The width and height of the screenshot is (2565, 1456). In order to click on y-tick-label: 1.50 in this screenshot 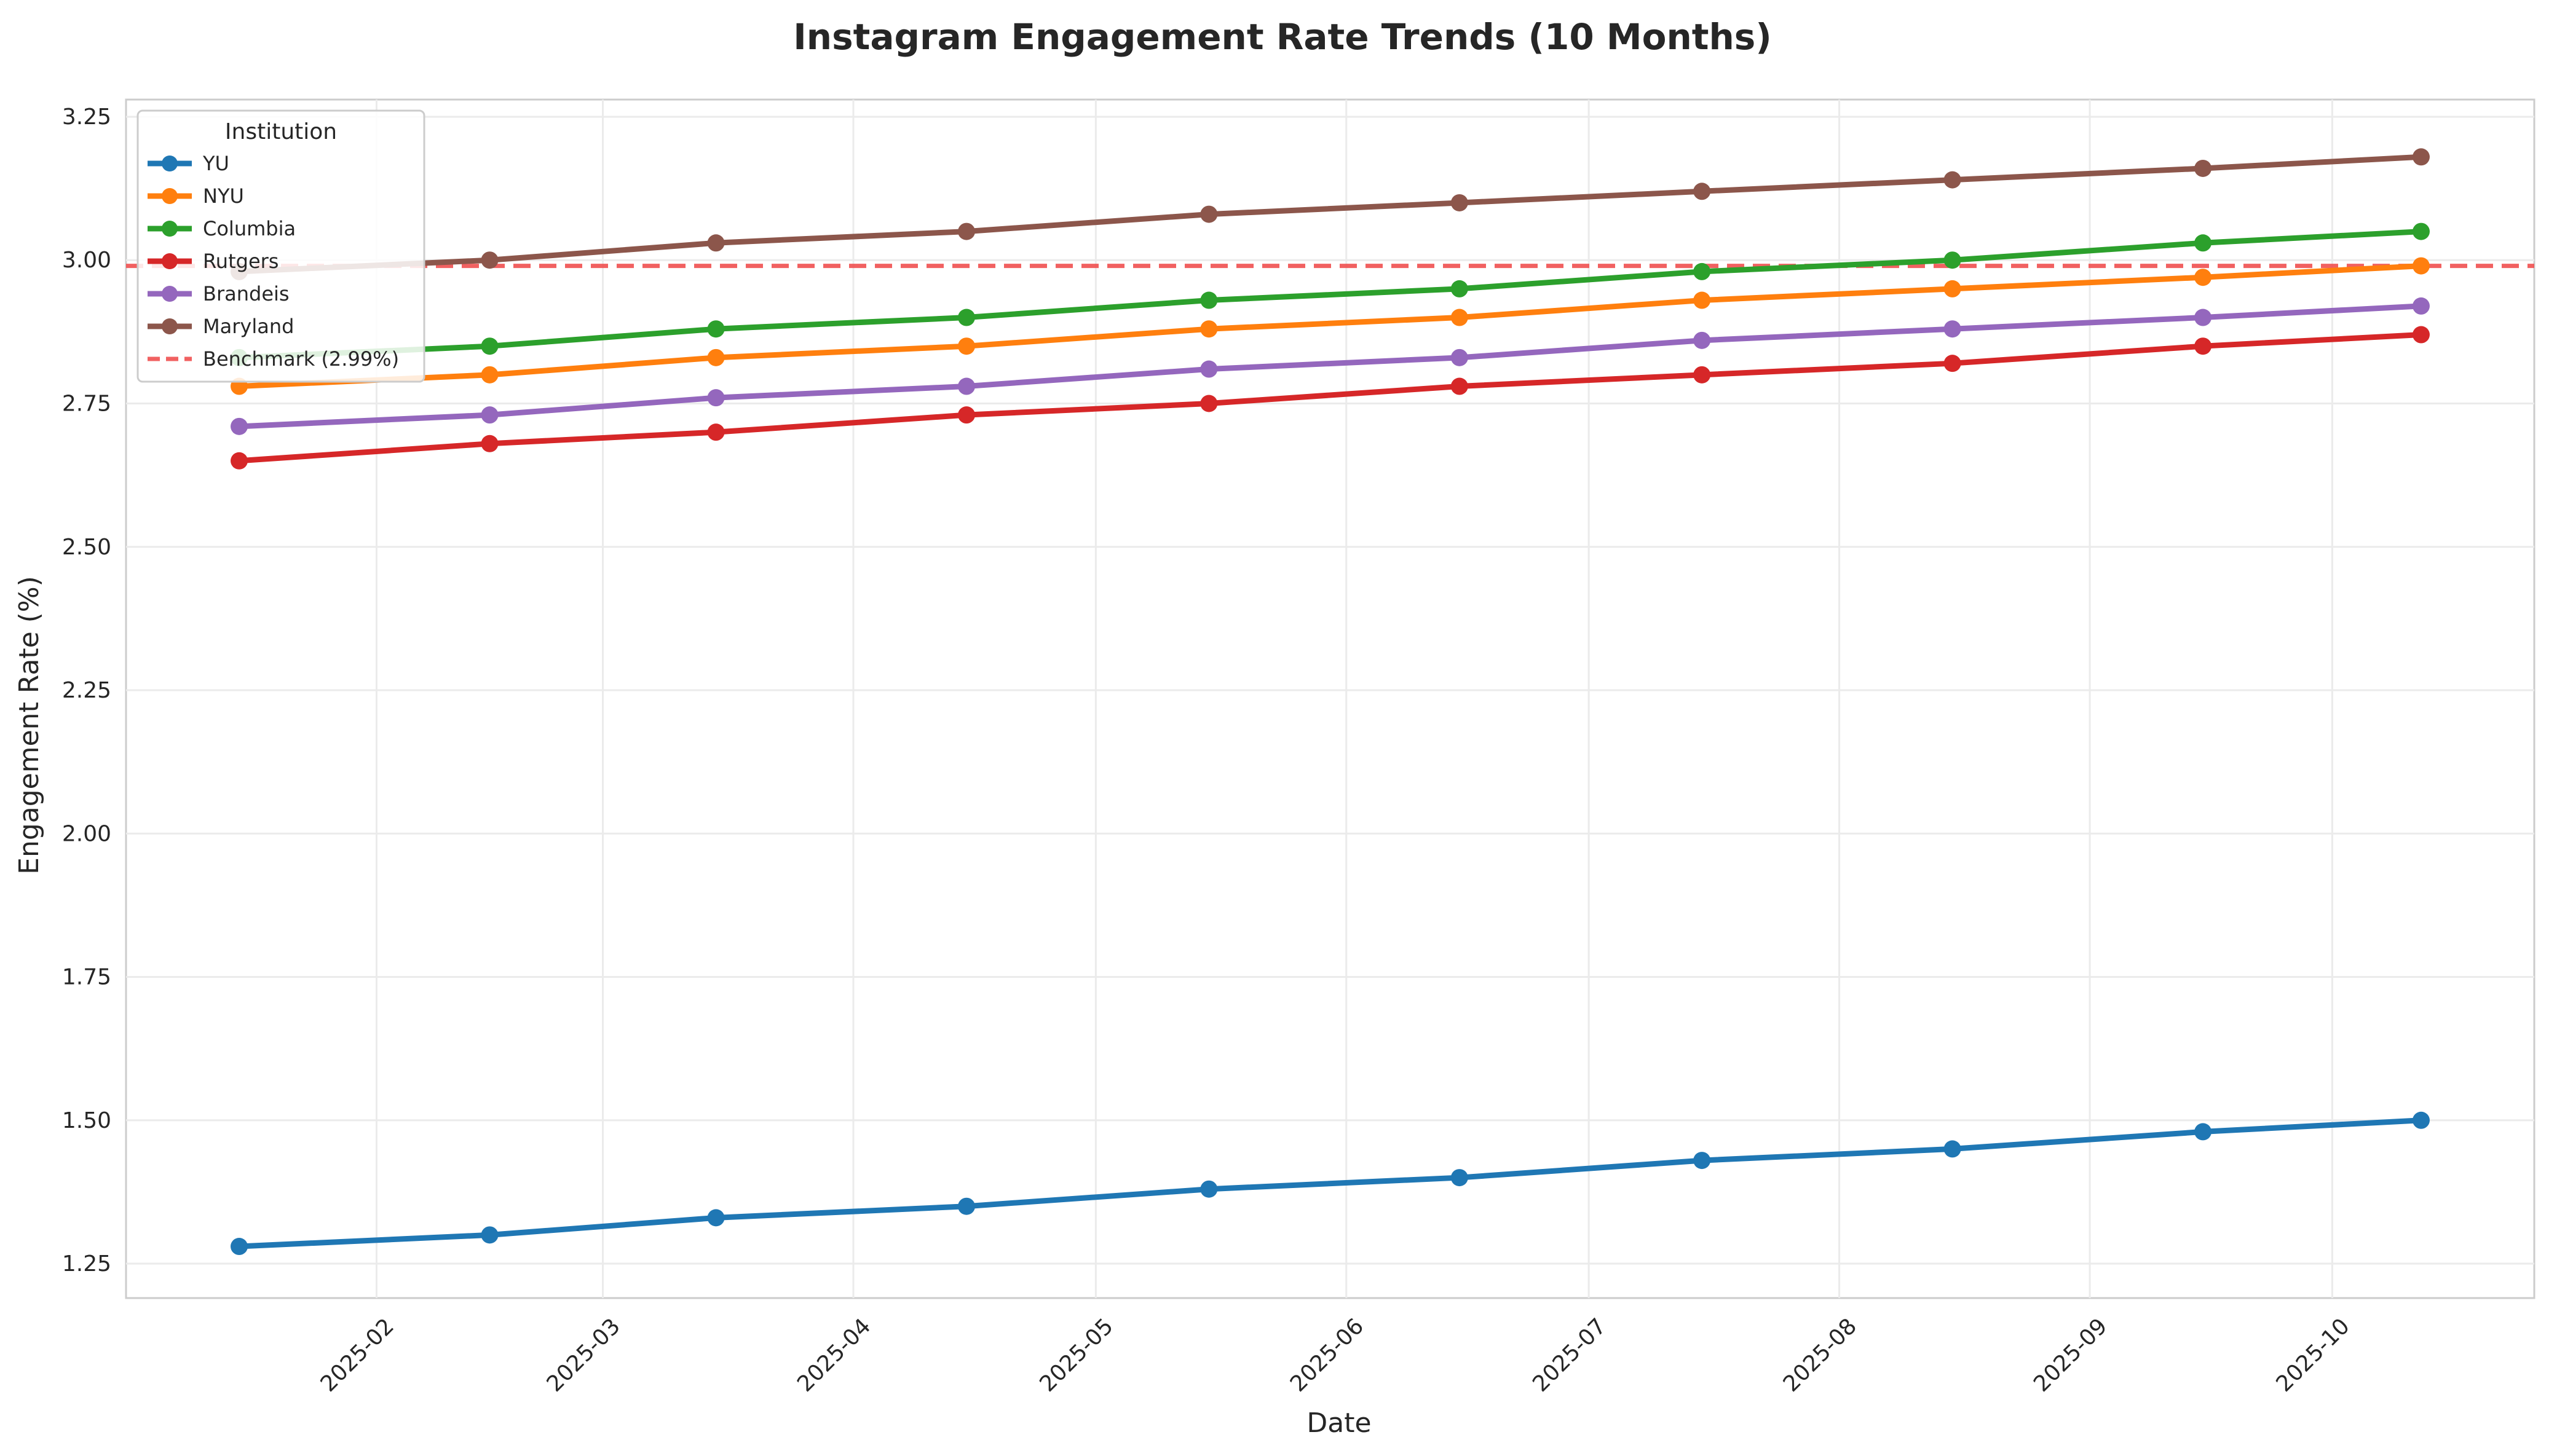, I will do `click(86, 1120)`.